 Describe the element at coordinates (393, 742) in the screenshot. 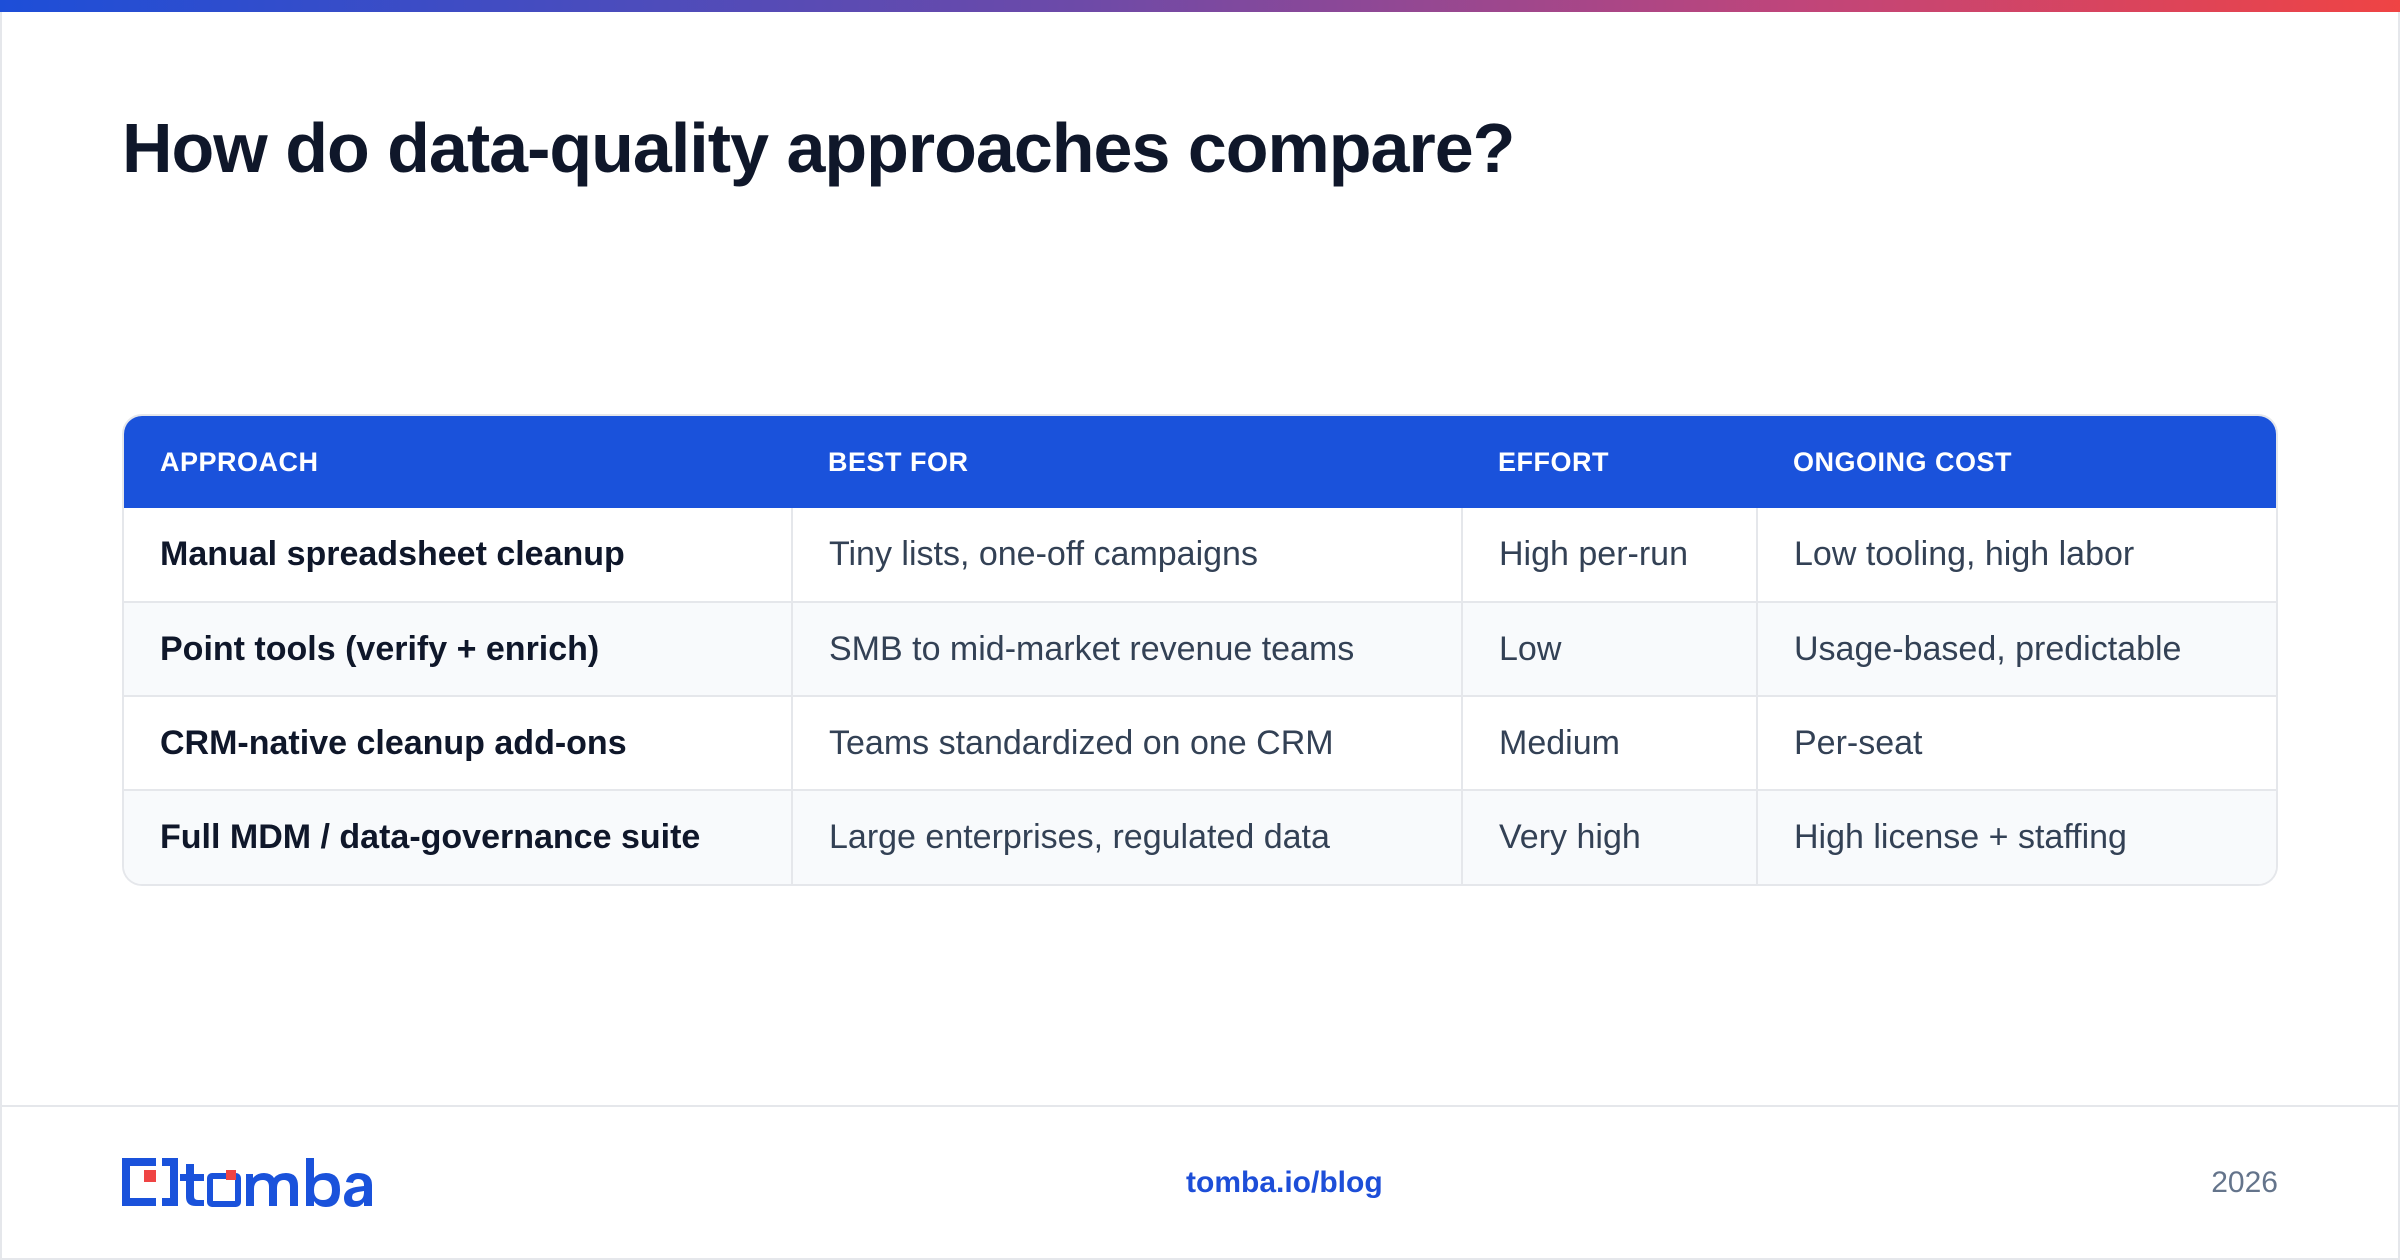

I see `cell-approach: CRM-native cleanup add-ons` at that location.